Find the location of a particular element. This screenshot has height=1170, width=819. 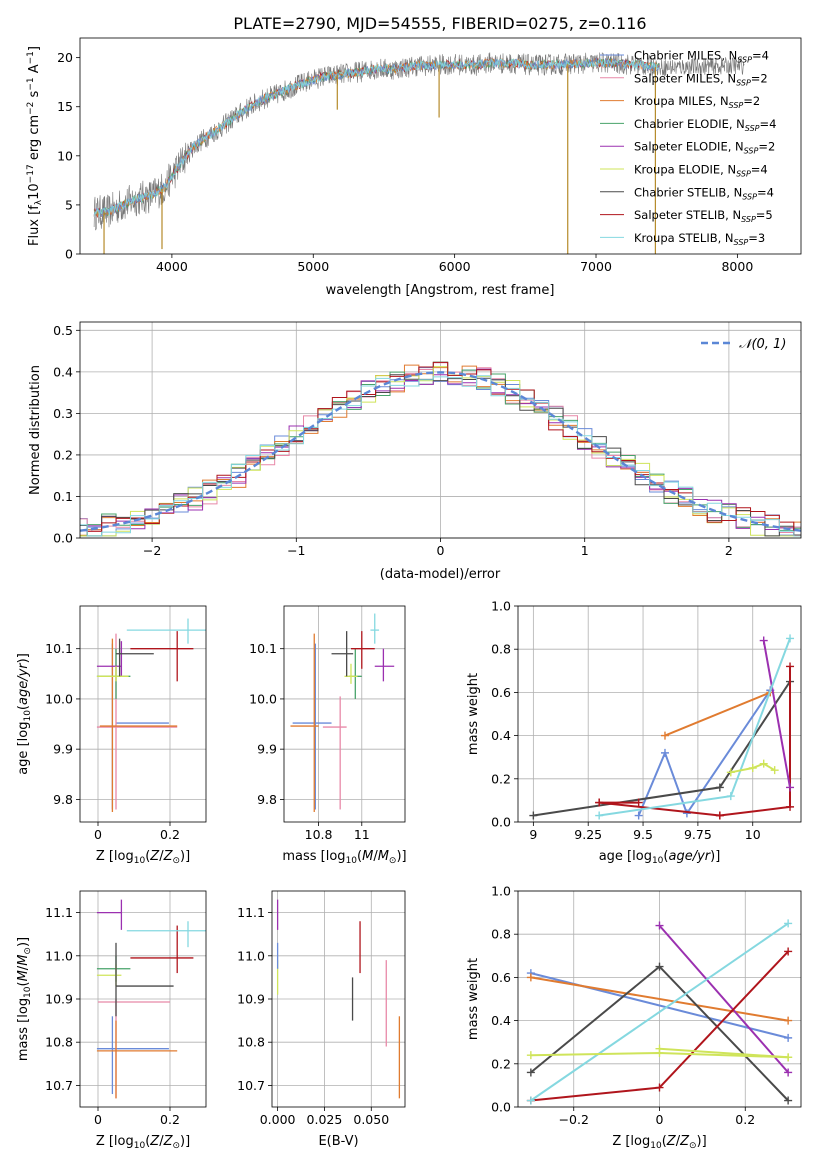

weight_vs_age-ylabel: mass weight is located at coordinates (473, 714).